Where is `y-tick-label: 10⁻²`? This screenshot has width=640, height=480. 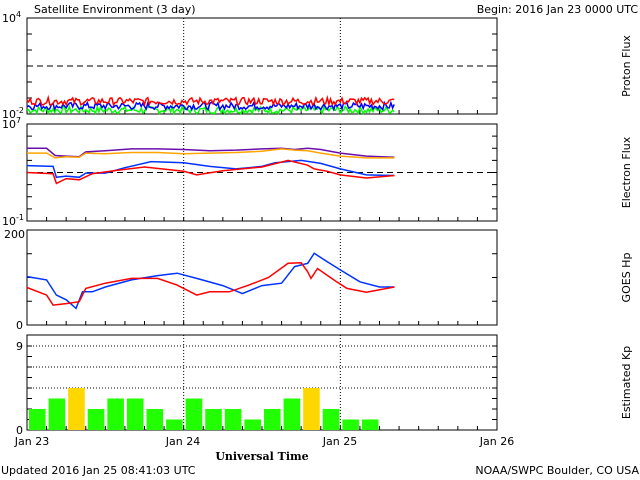 y-tick-label: 10⁻² is located at coordinates (13, 113).